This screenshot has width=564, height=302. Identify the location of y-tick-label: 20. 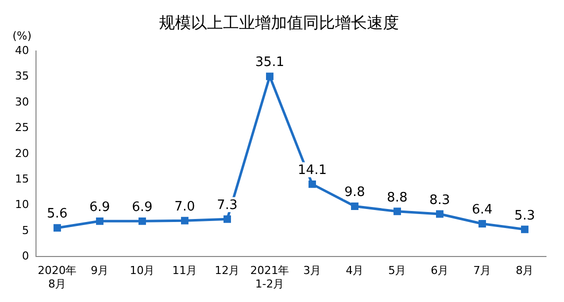
(21, 153).